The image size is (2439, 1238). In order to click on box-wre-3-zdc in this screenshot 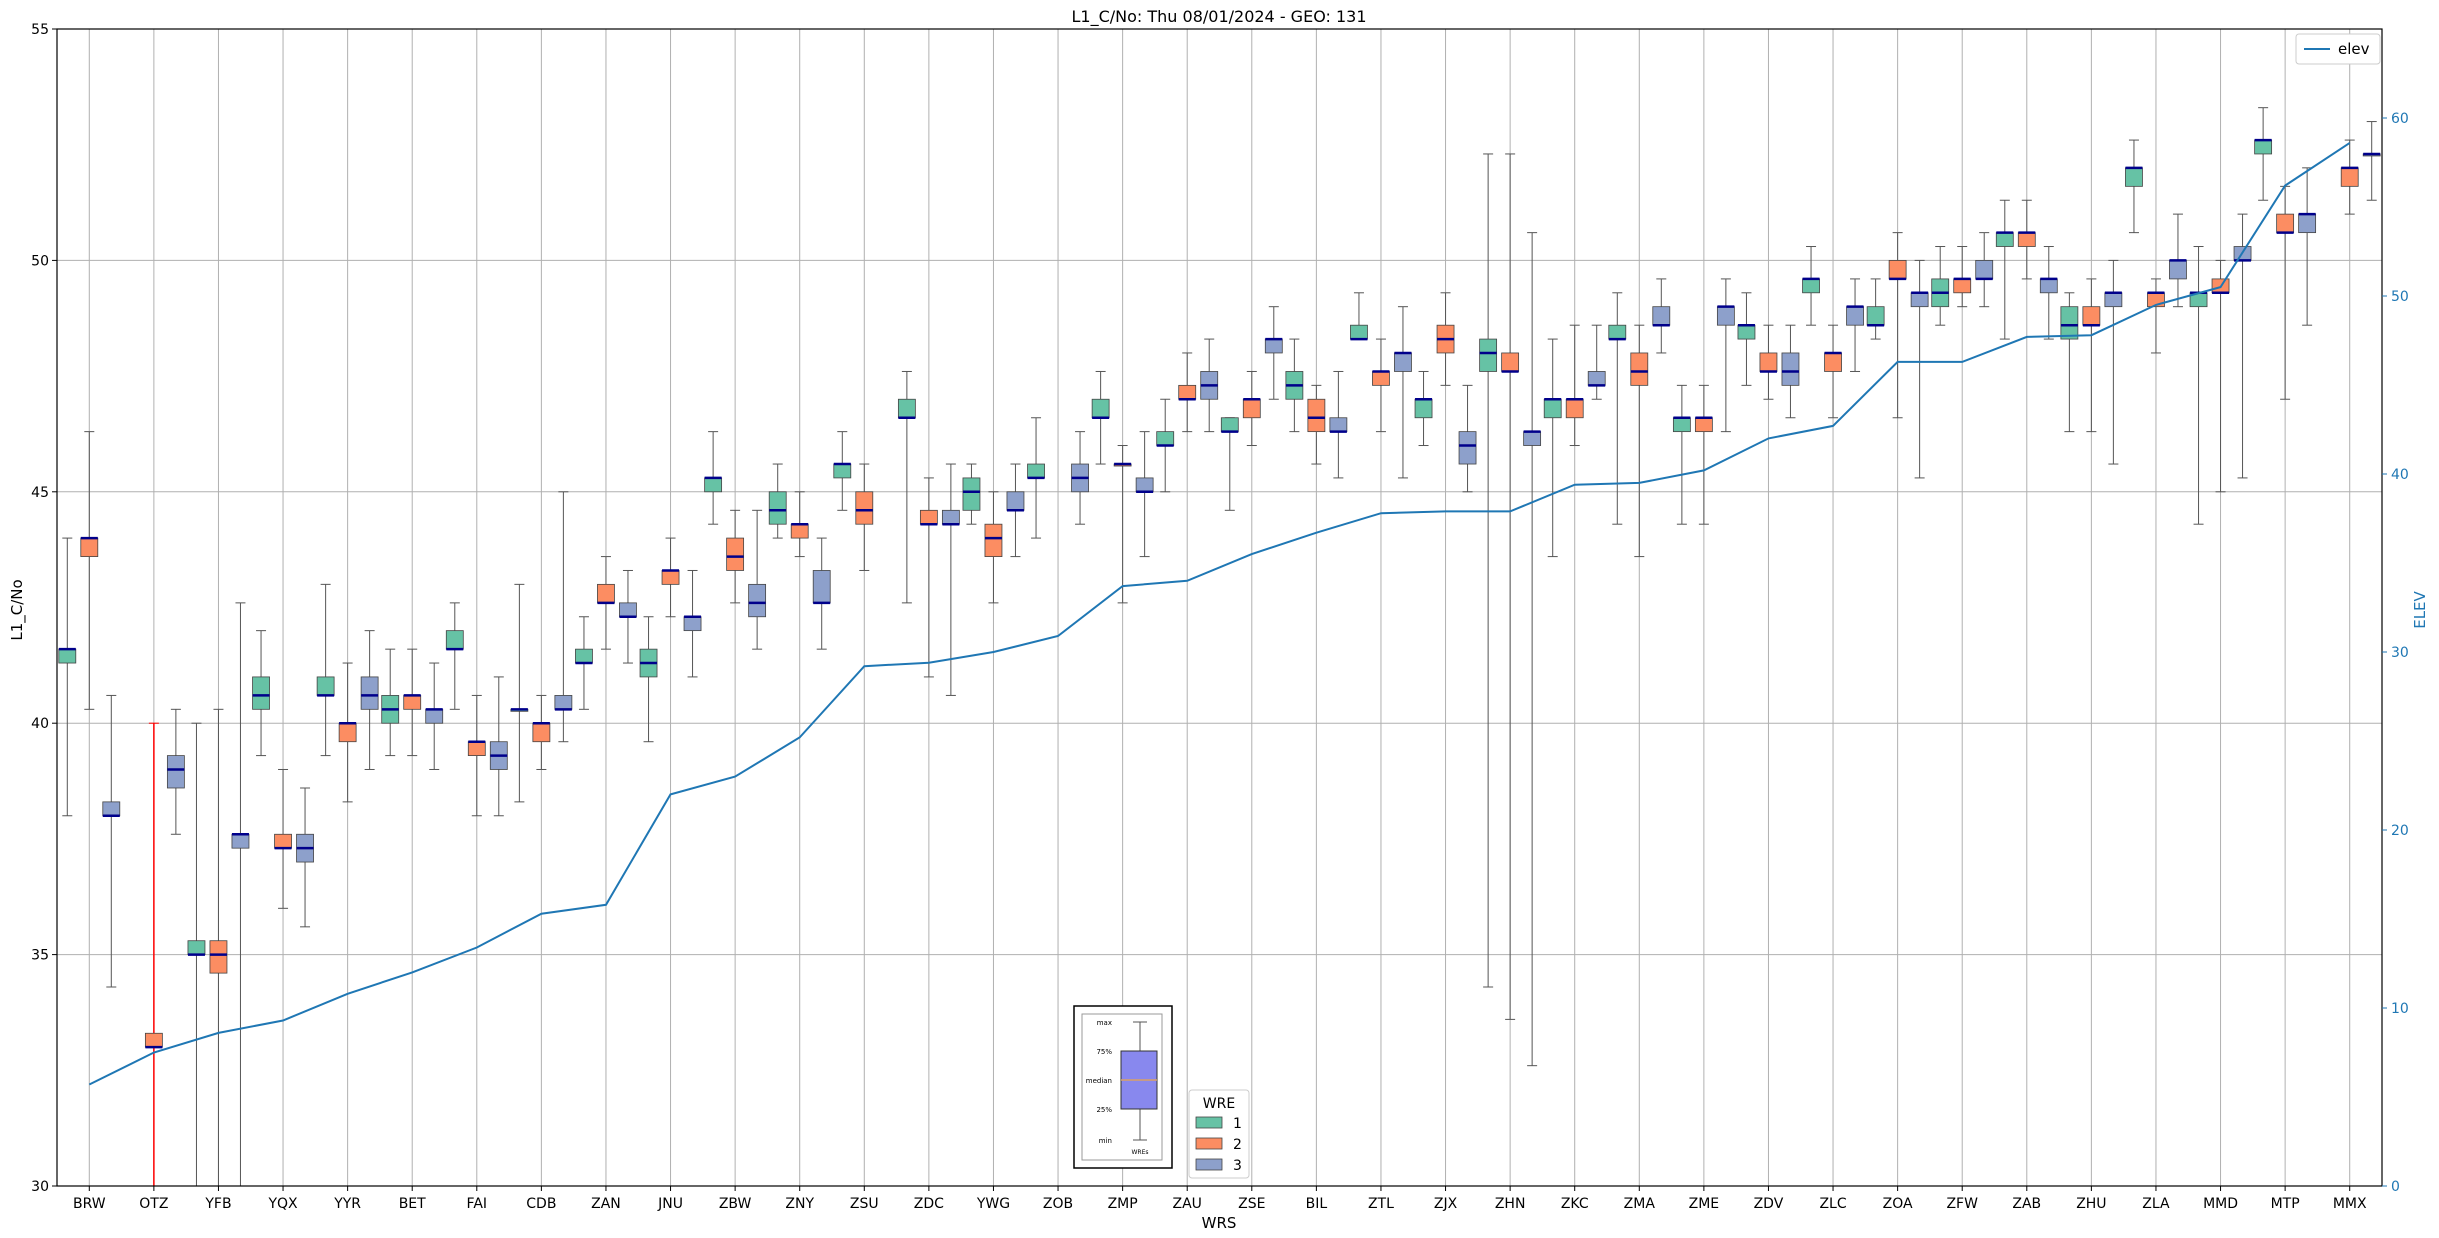, I will do `click(950, 579)`.